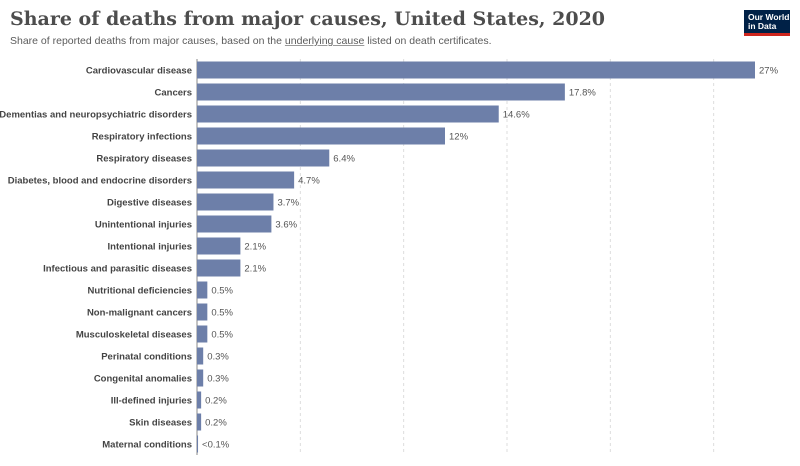 This screenshot has width=800, height=466. What do you see at coordinates (134, 335) in the screenshot?
I see `category-label: Musculoskeletal diseases` at bounding box center [134, 335].